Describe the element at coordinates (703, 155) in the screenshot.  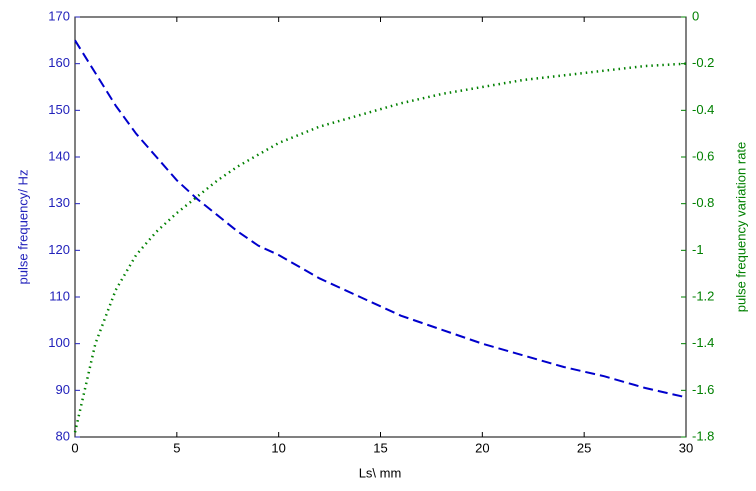
I see `y2-tick-label: -0.6` at that location.